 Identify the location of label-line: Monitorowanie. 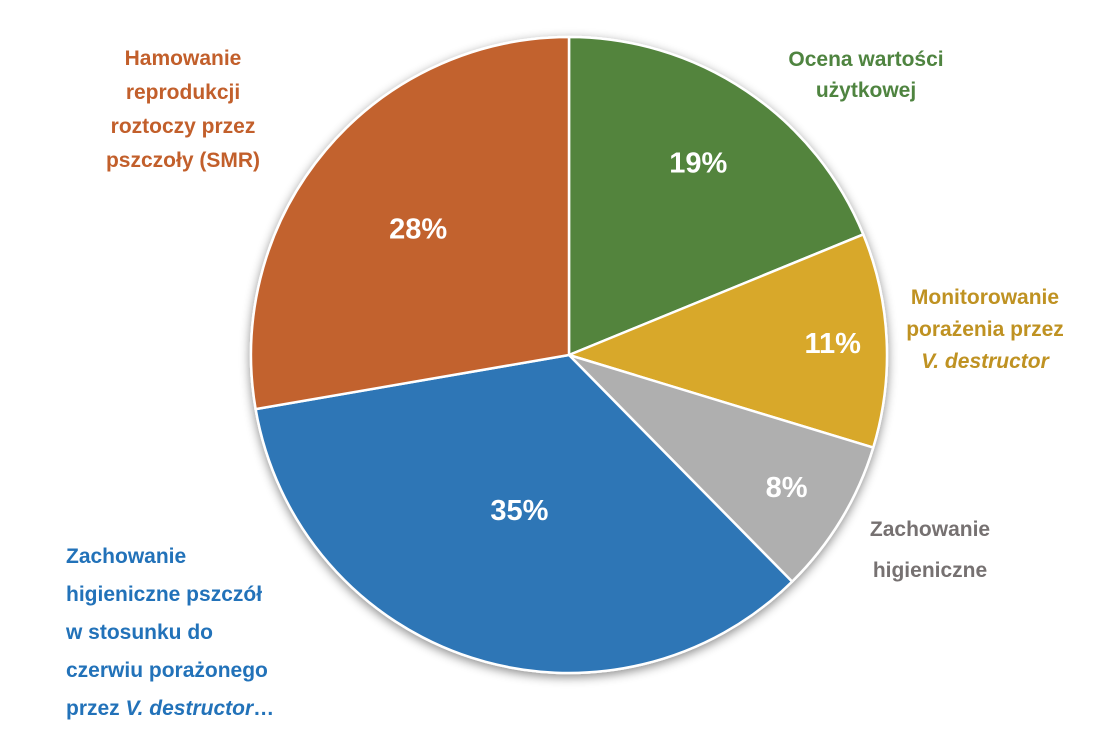
(985, 297).